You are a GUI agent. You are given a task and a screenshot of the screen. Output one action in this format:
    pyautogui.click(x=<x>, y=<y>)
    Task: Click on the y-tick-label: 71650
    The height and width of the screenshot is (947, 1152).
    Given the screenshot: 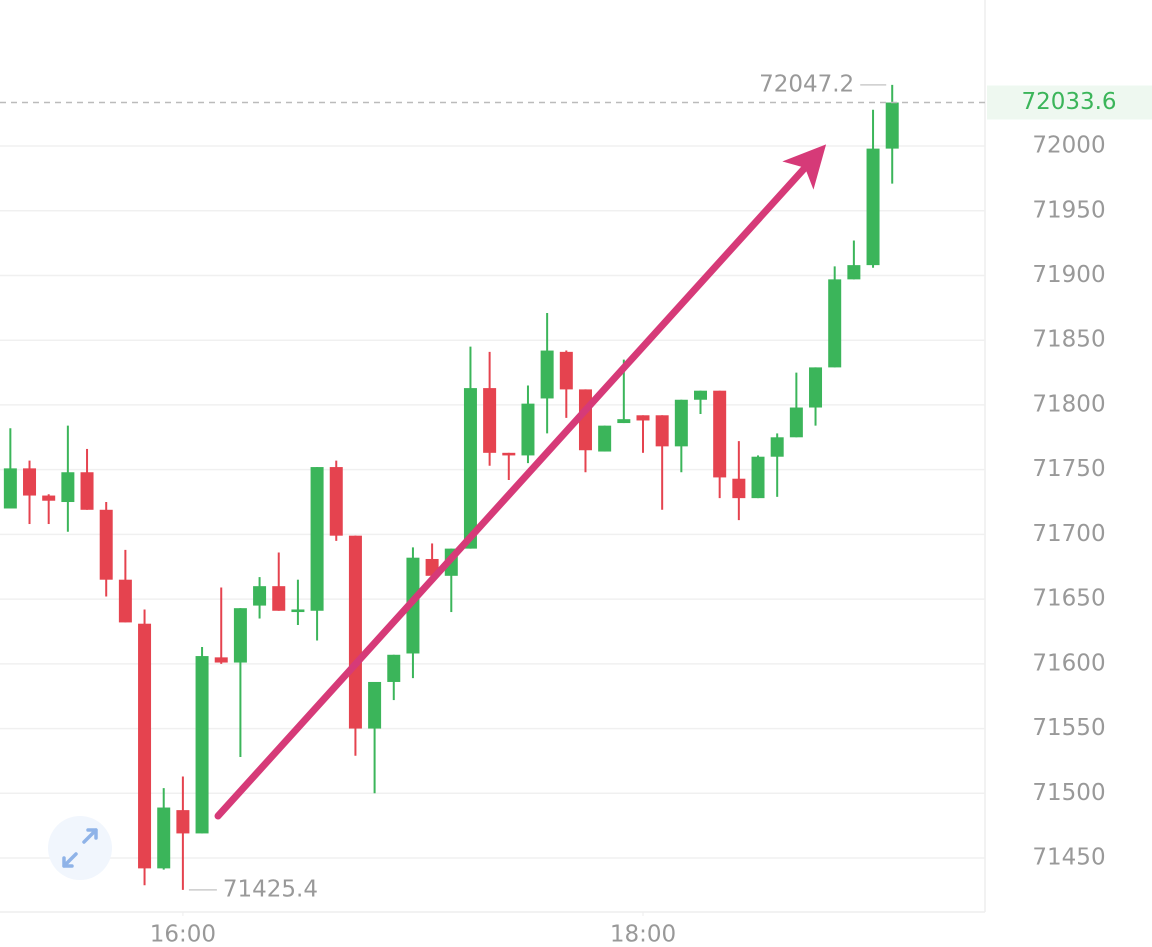 What is the action you would take?
    pyautogui.click(x=1068, y=599)
    